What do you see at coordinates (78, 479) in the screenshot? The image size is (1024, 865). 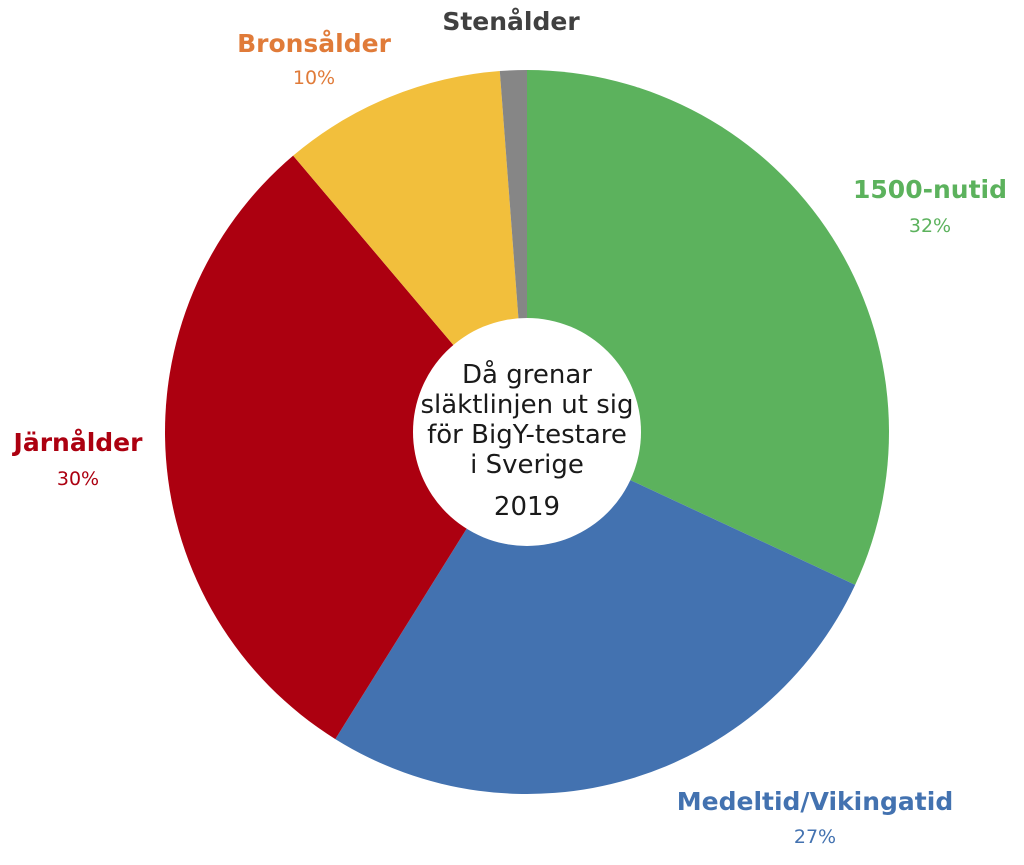 I see `pct-jarnalder: 30%` at bounding box center [78, 479].